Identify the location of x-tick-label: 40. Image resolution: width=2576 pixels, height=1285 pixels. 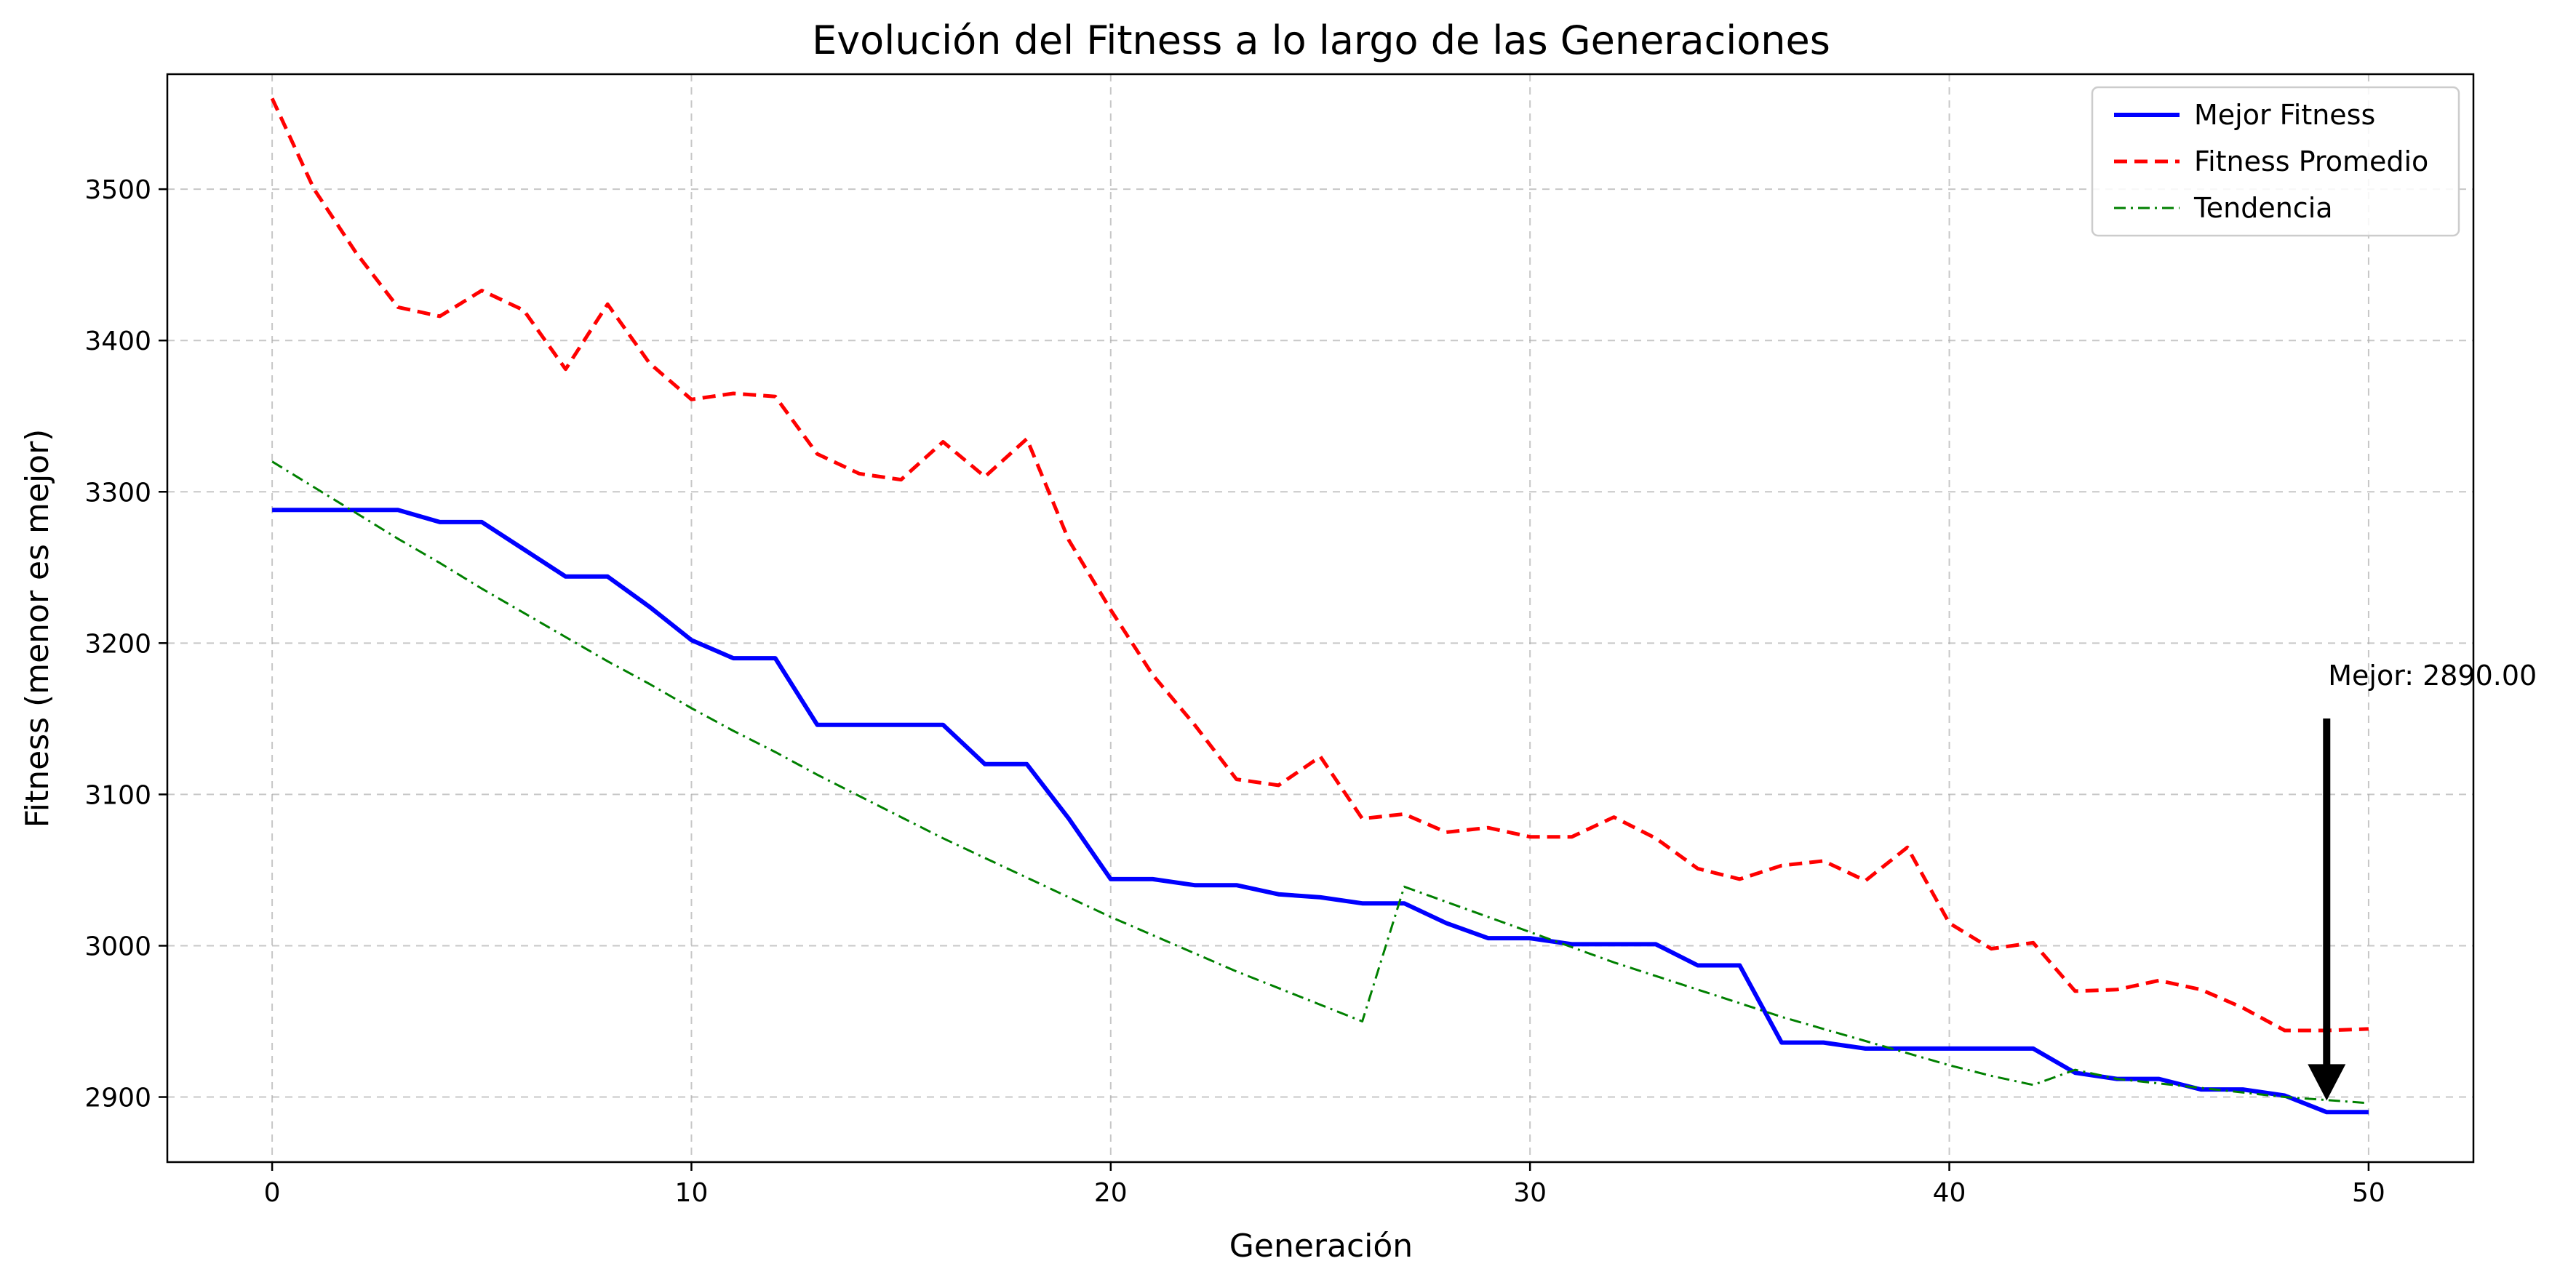
(1949, 1193).